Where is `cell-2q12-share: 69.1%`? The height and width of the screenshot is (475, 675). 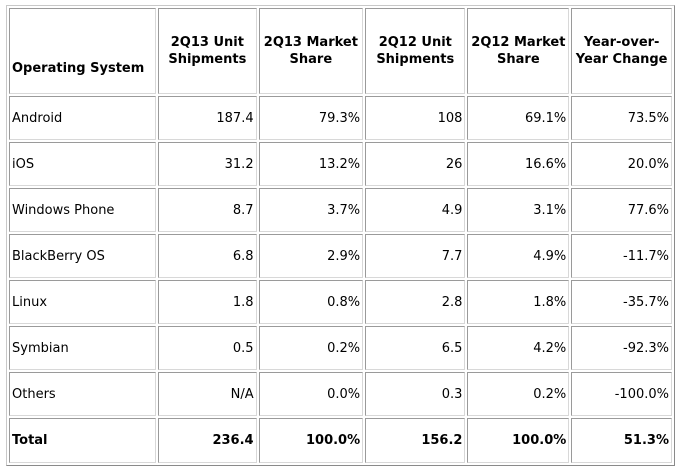 cell-2q12-share: 69.1% is located at coordinates (518, 118).